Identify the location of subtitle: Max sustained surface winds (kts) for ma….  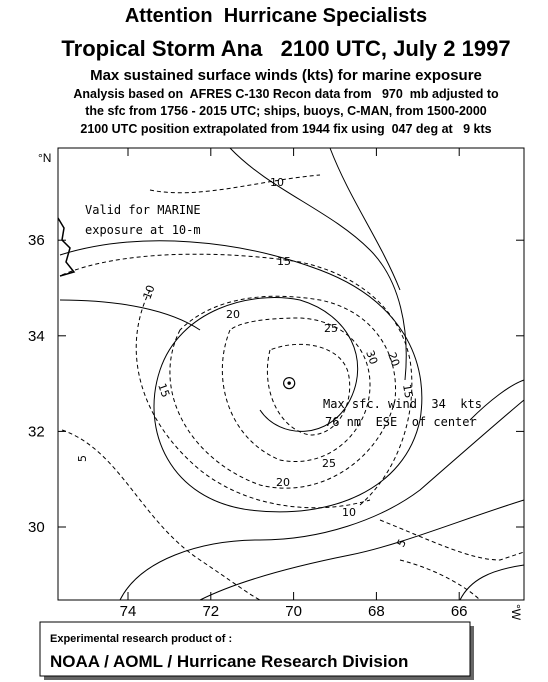
(286, 75).